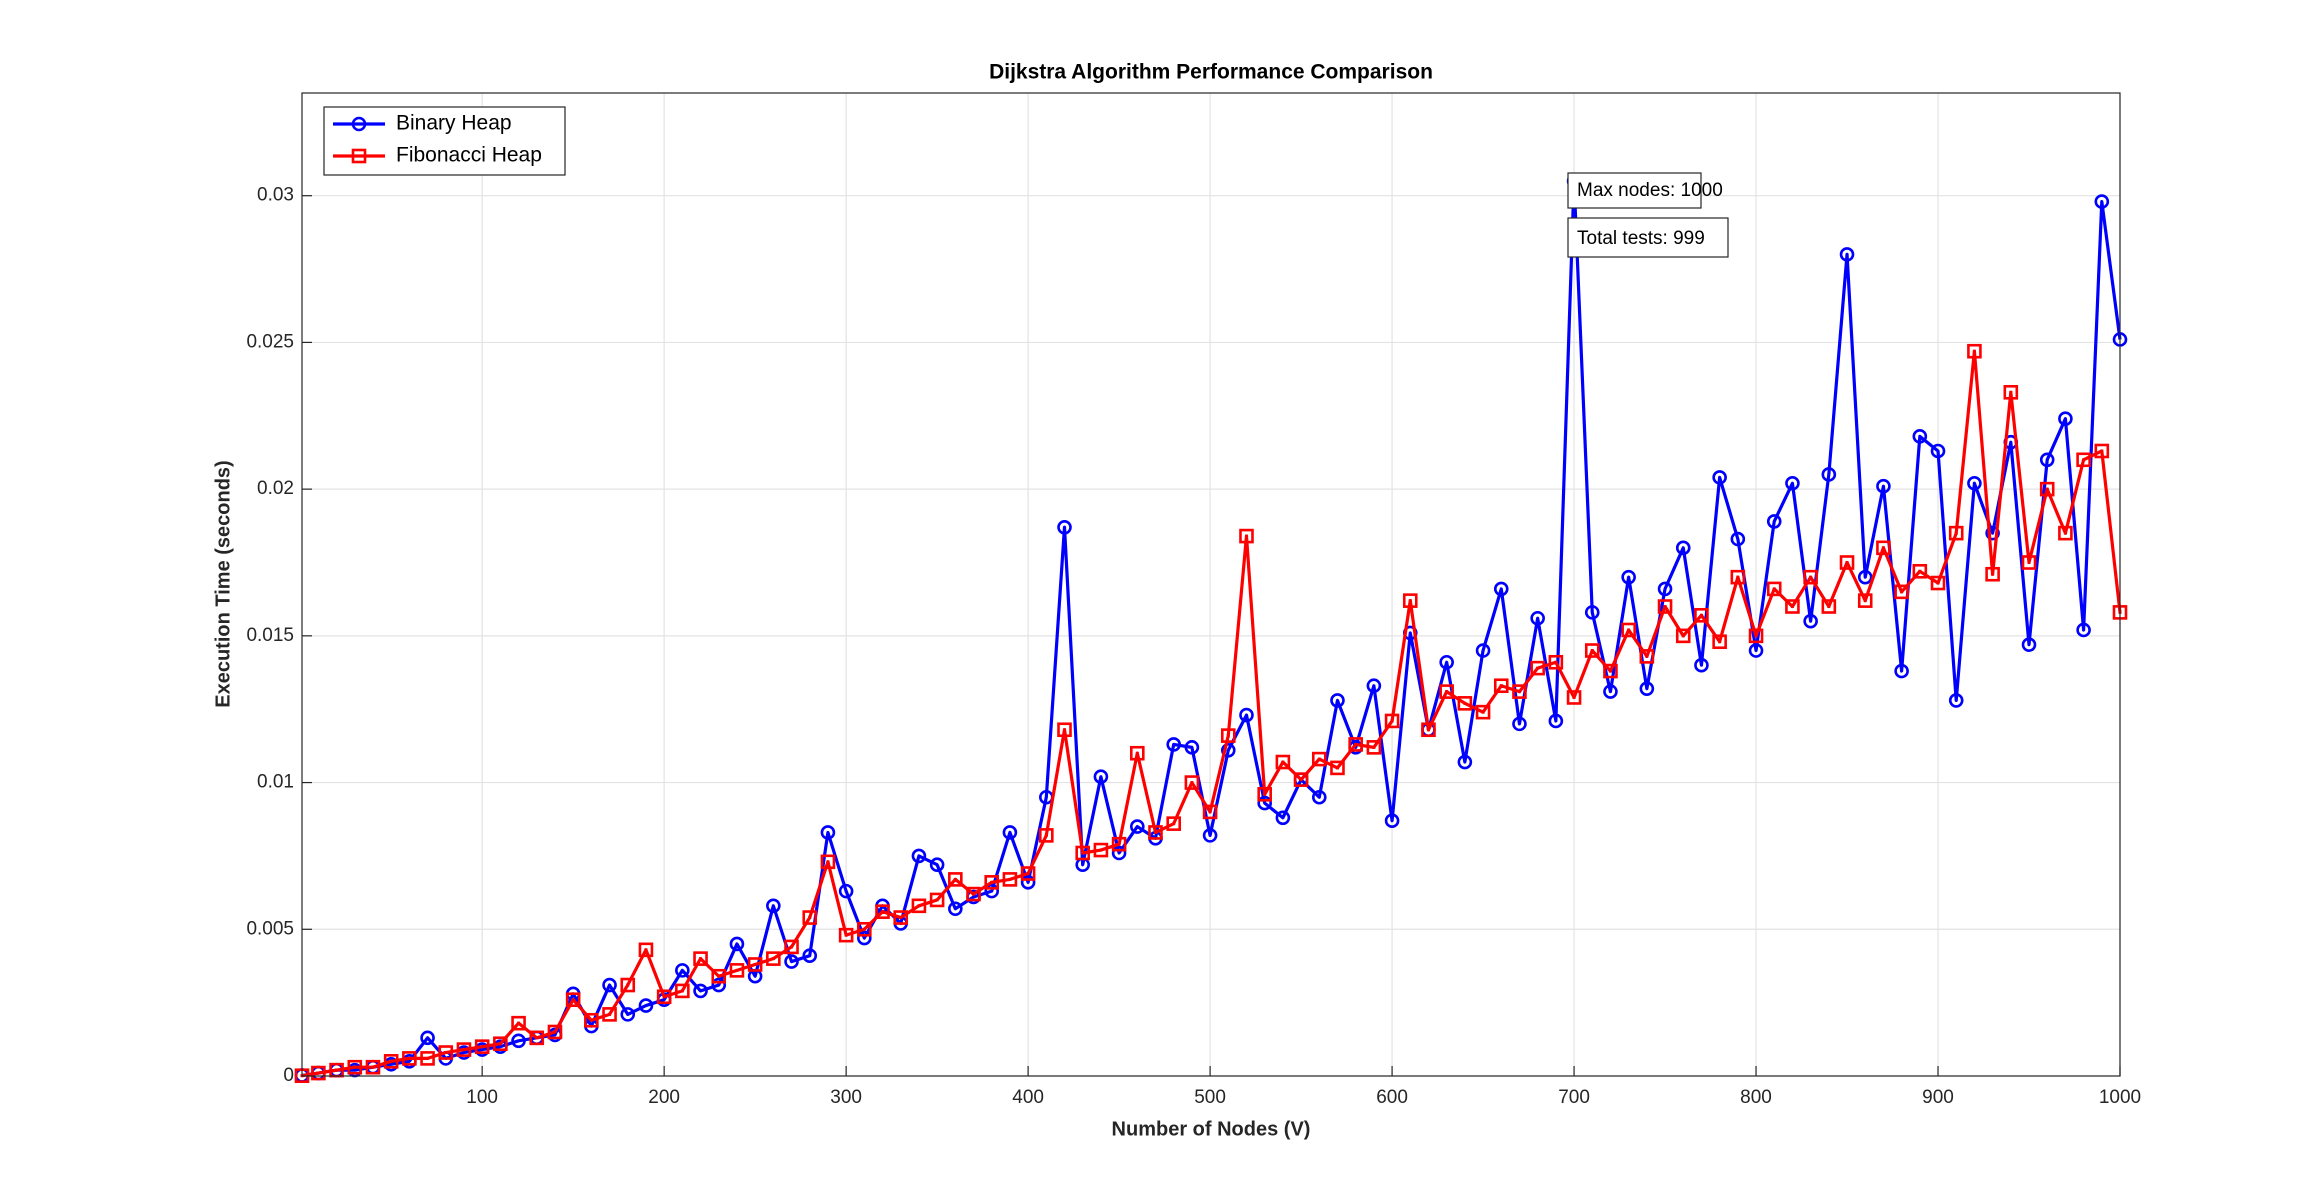 This screenshot has height=1194, width=2313. What do you see at coordinates (454, 123) in the screenshot?
I see `legend-label: Binary Heap` at bounding box center [454, 123].